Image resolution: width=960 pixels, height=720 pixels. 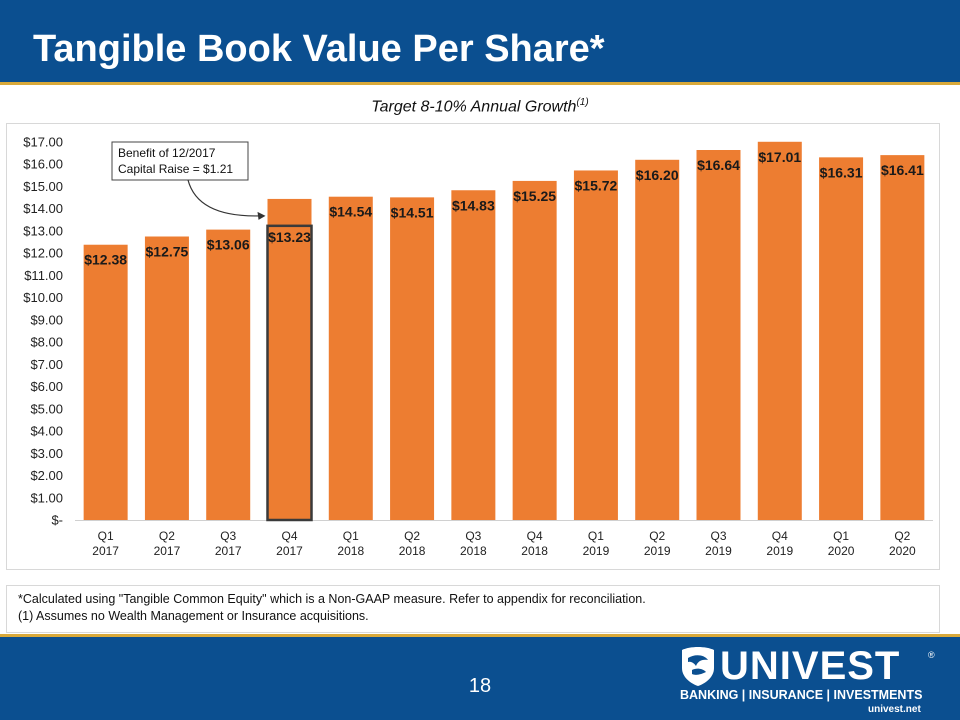 I want to click on y-tick-label: $-, so click(x=57, y=520).